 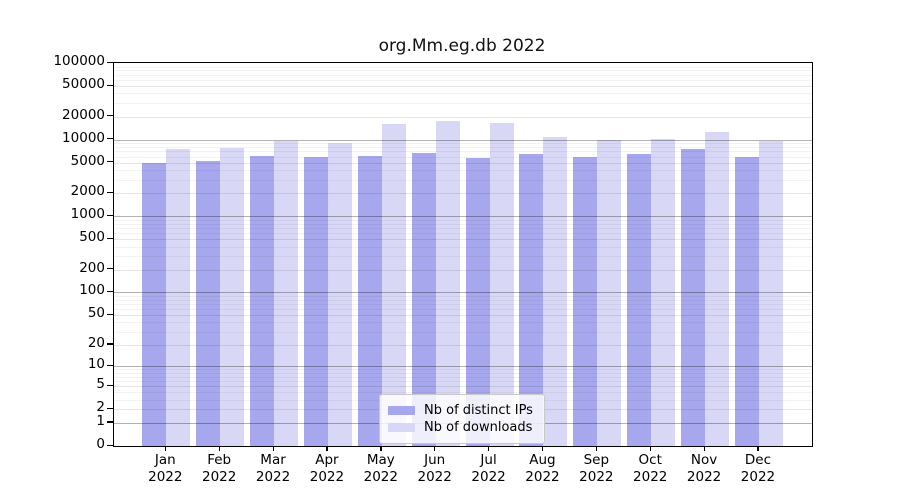 What do you see at coordinates (650, 468) in the screenshot?
I see `x-tick-label: Oct 2022` at bounding box center [650, 468].